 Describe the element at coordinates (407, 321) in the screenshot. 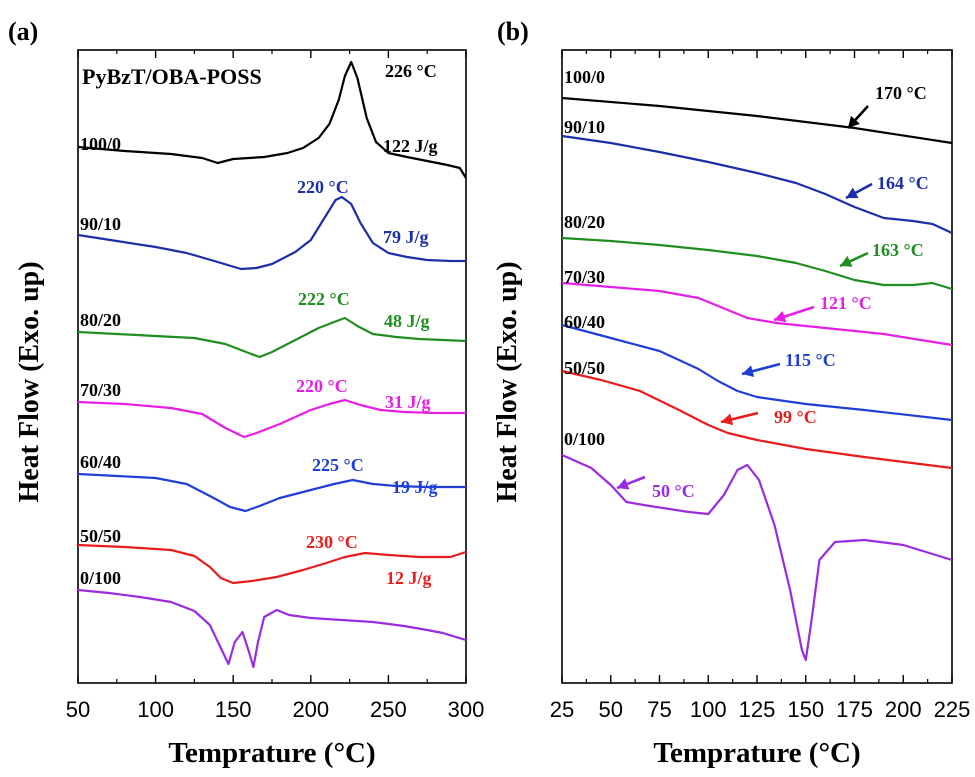

I see `panel-a-enthalpy-label: 48 J/g` at that location.